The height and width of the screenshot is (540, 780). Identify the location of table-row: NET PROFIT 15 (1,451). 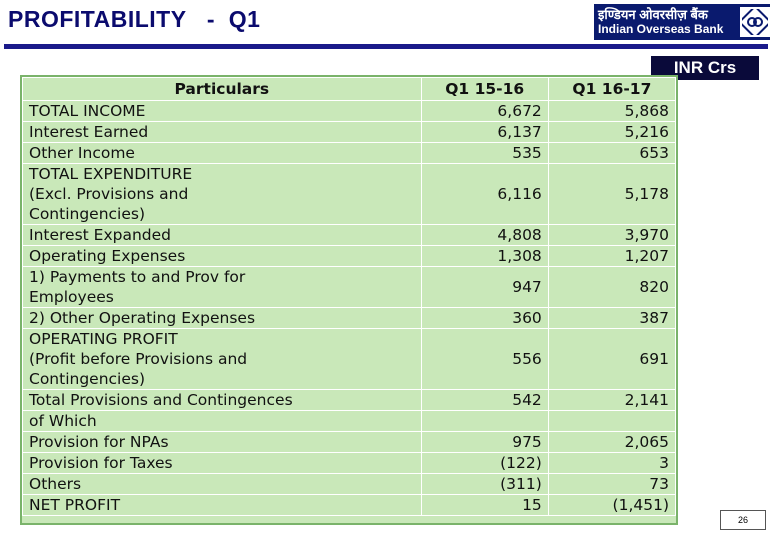
(349, 505).